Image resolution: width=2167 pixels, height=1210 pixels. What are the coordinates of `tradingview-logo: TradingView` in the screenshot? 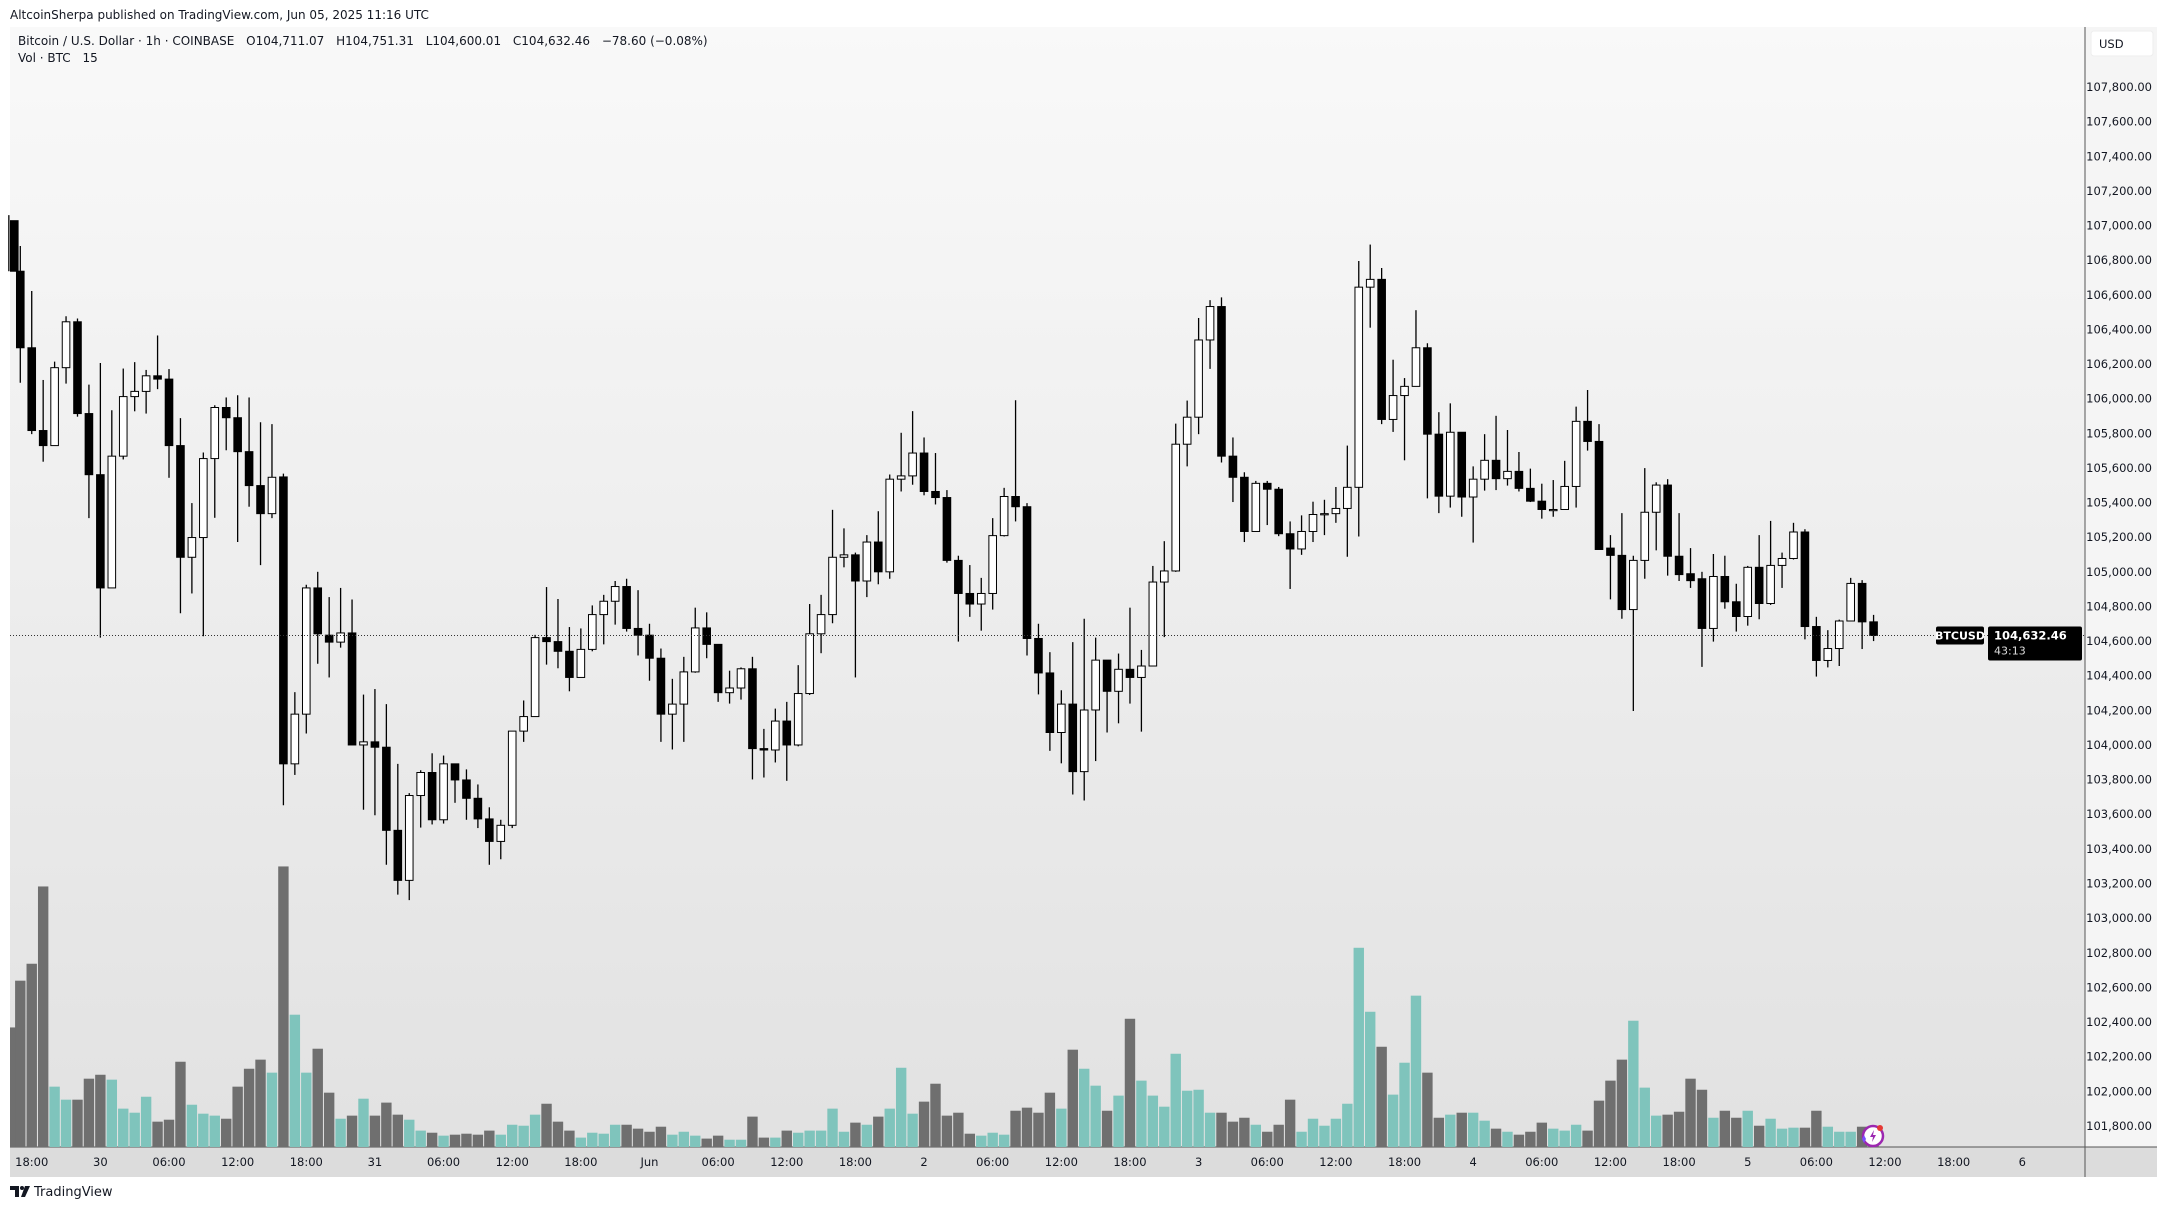 It's located at (61, 1192).